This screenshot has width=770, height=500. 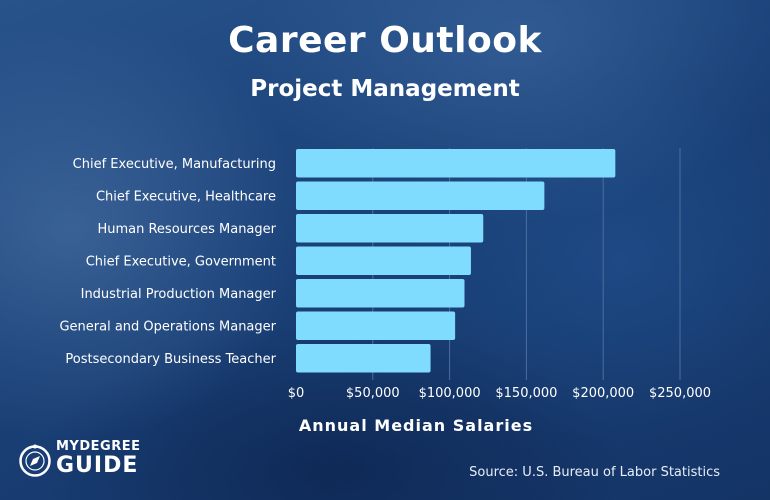 I want to click on category-label: Postsecondary Business Teacher, so click(x=170, y=359).